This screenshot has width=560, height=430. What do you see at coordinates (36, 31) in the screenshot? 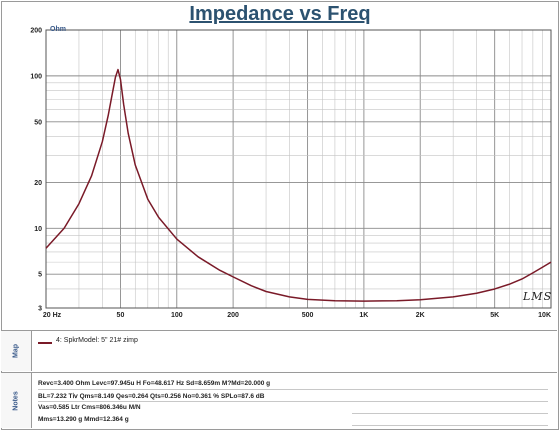
I see `y-tick-label: 200` at bounding box center [36, 31].